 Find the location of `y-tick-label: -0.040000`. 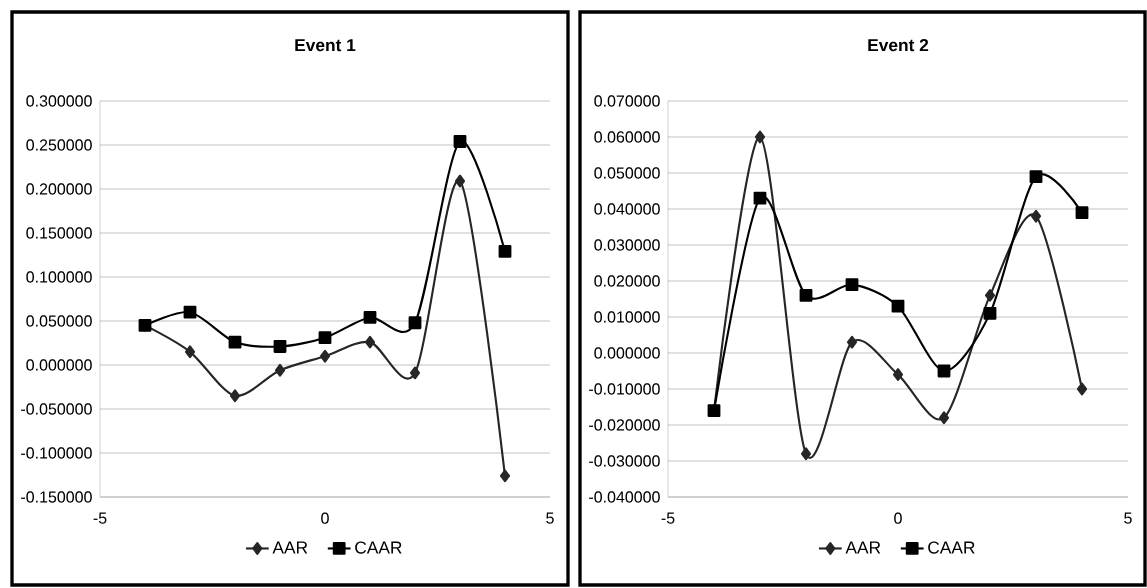

y-tick-label: -0.040000 is located at coordinates (624, 497).